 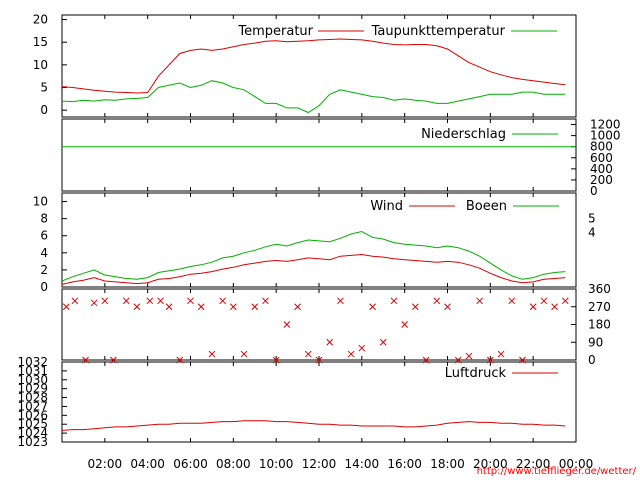 I want to click on y-tick-label: 20, so click(x=40, y=20).